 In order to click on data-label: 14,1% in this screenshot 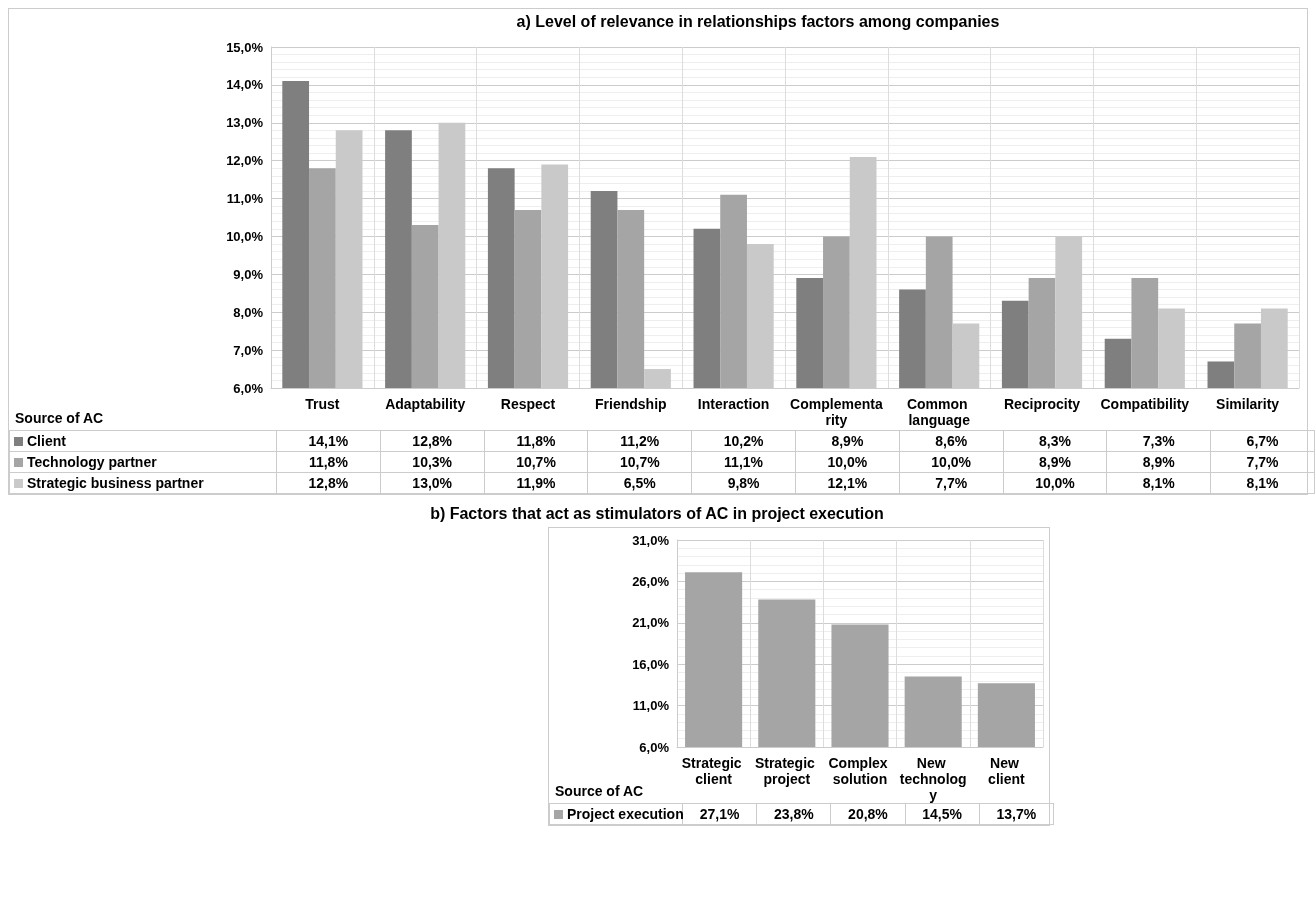, I will do `click(328, 441)`.